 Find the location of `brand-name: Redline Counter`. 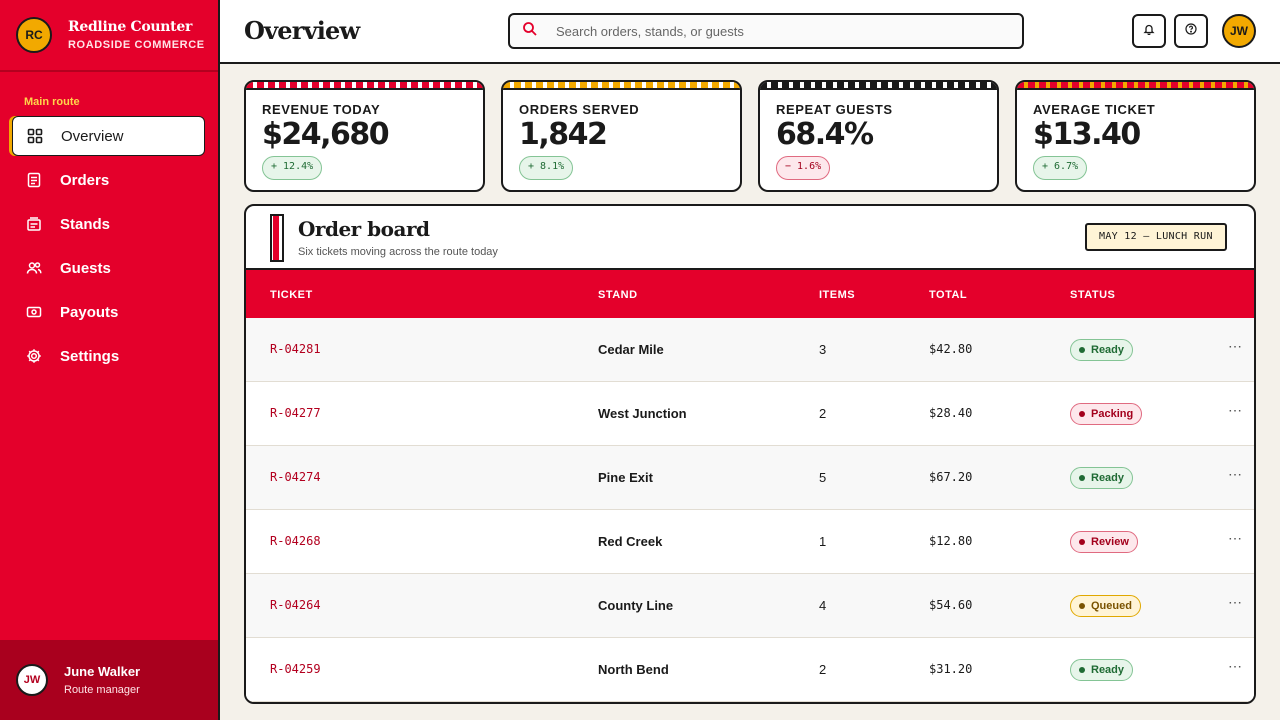

brand-name: Redline Counter is located at coordinates (130, 27).